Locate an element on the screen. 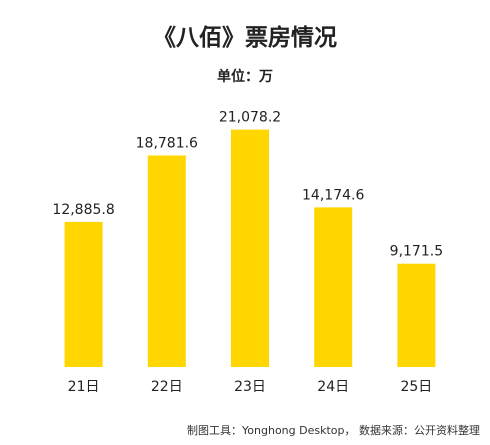  value-label-1: 12,885.8 is located at coordinates (83, 210).